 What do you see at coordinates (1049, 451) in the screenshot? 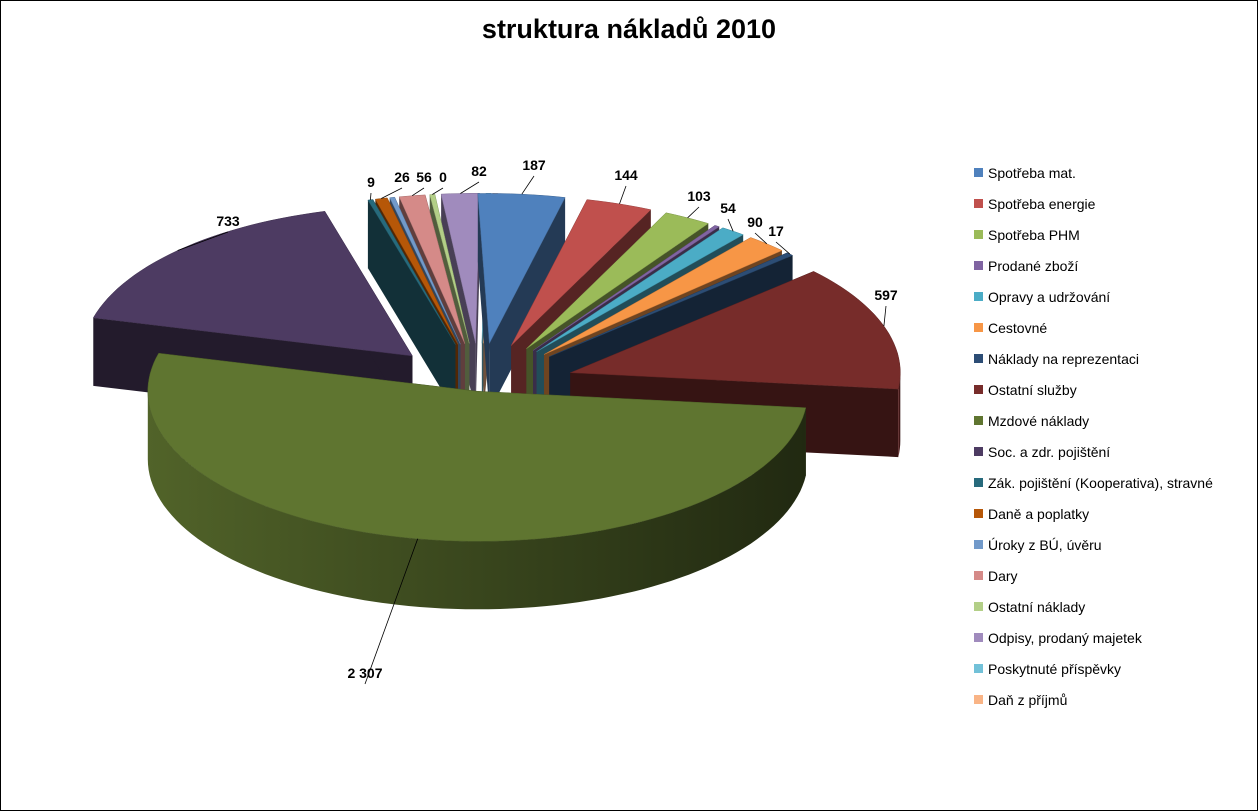
I see `legend-label: Soc. a zdr. pojištění` at bounding box center [1049, 451].